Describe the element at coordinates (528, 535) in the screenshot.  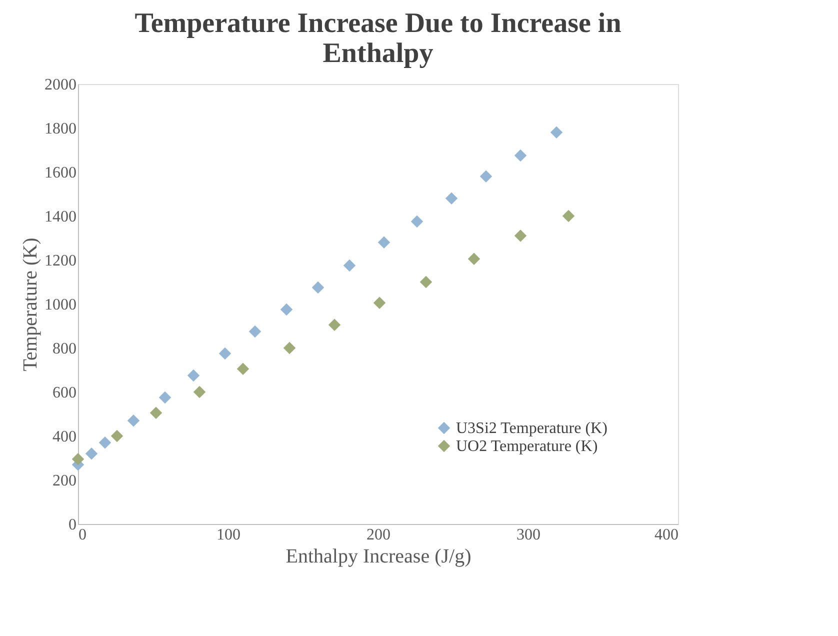
I see `x-tick-label: 300` at that location.